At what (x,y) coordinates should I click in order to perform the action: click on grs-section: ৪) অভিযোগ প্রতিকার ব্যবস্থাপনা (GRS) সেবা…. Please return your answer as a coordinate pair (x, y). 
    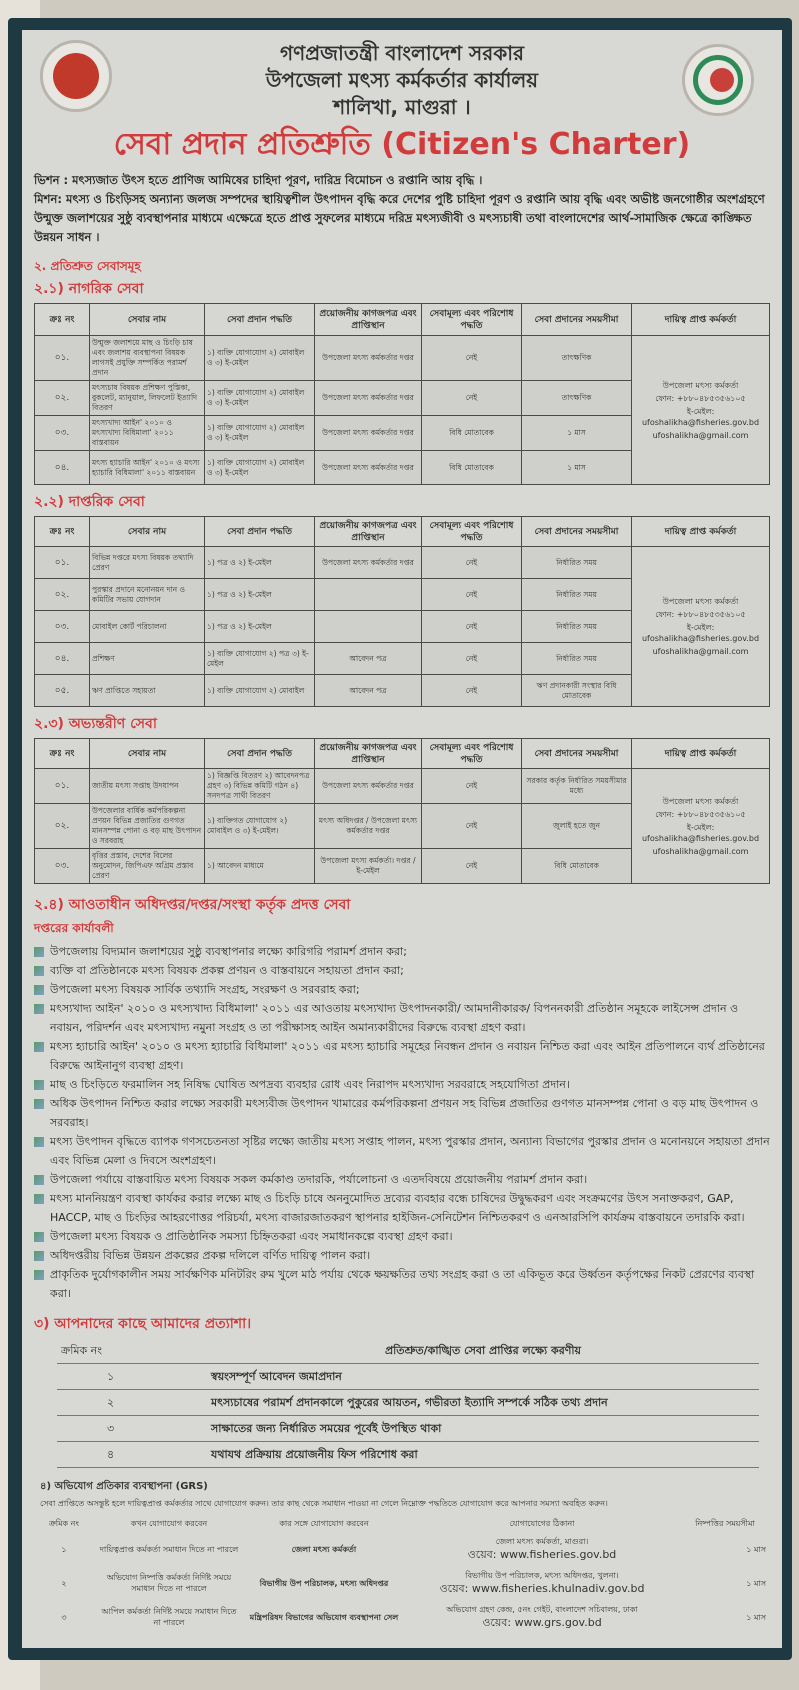
    Looking at the image, I should click on (404, 1557).